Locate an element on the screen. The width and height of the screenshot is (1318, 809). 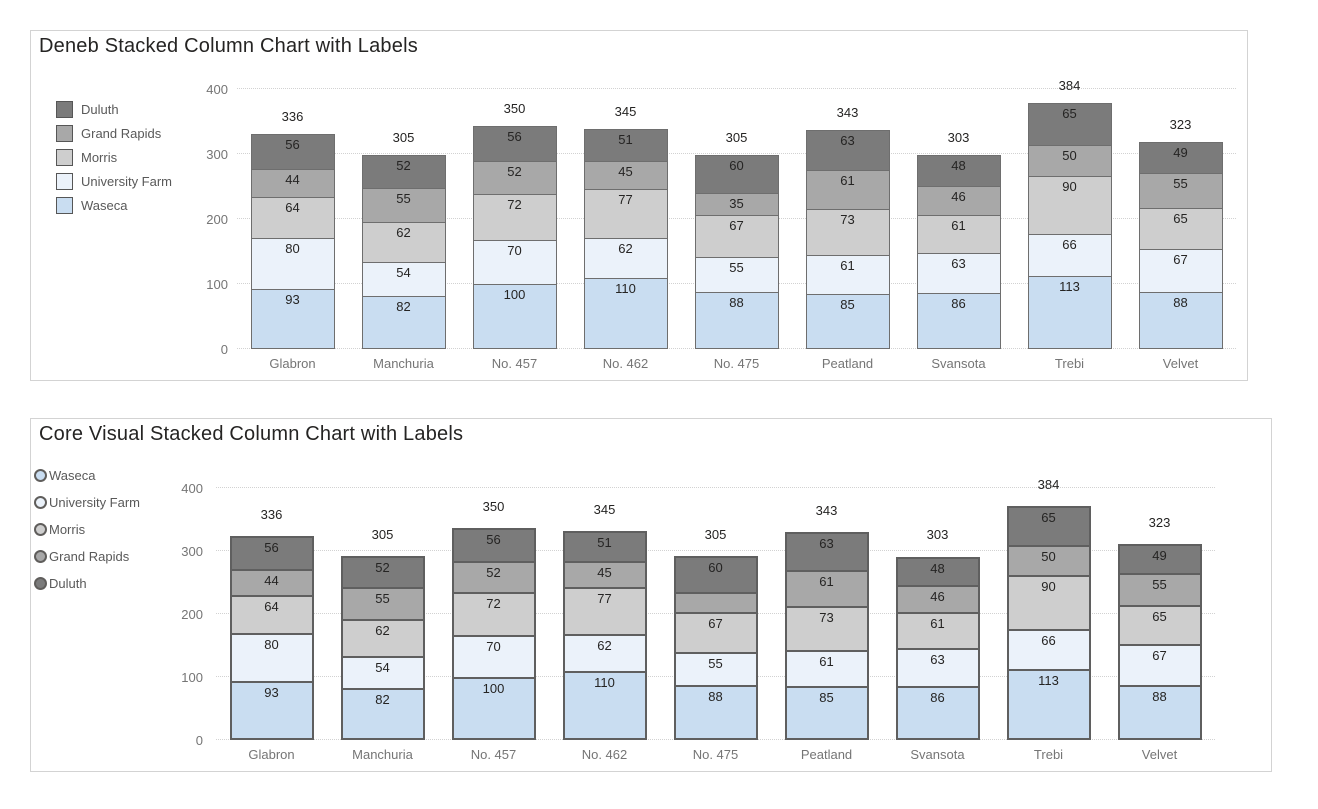
bar-segment-grand-rapids is located at coordinates (715, 602).